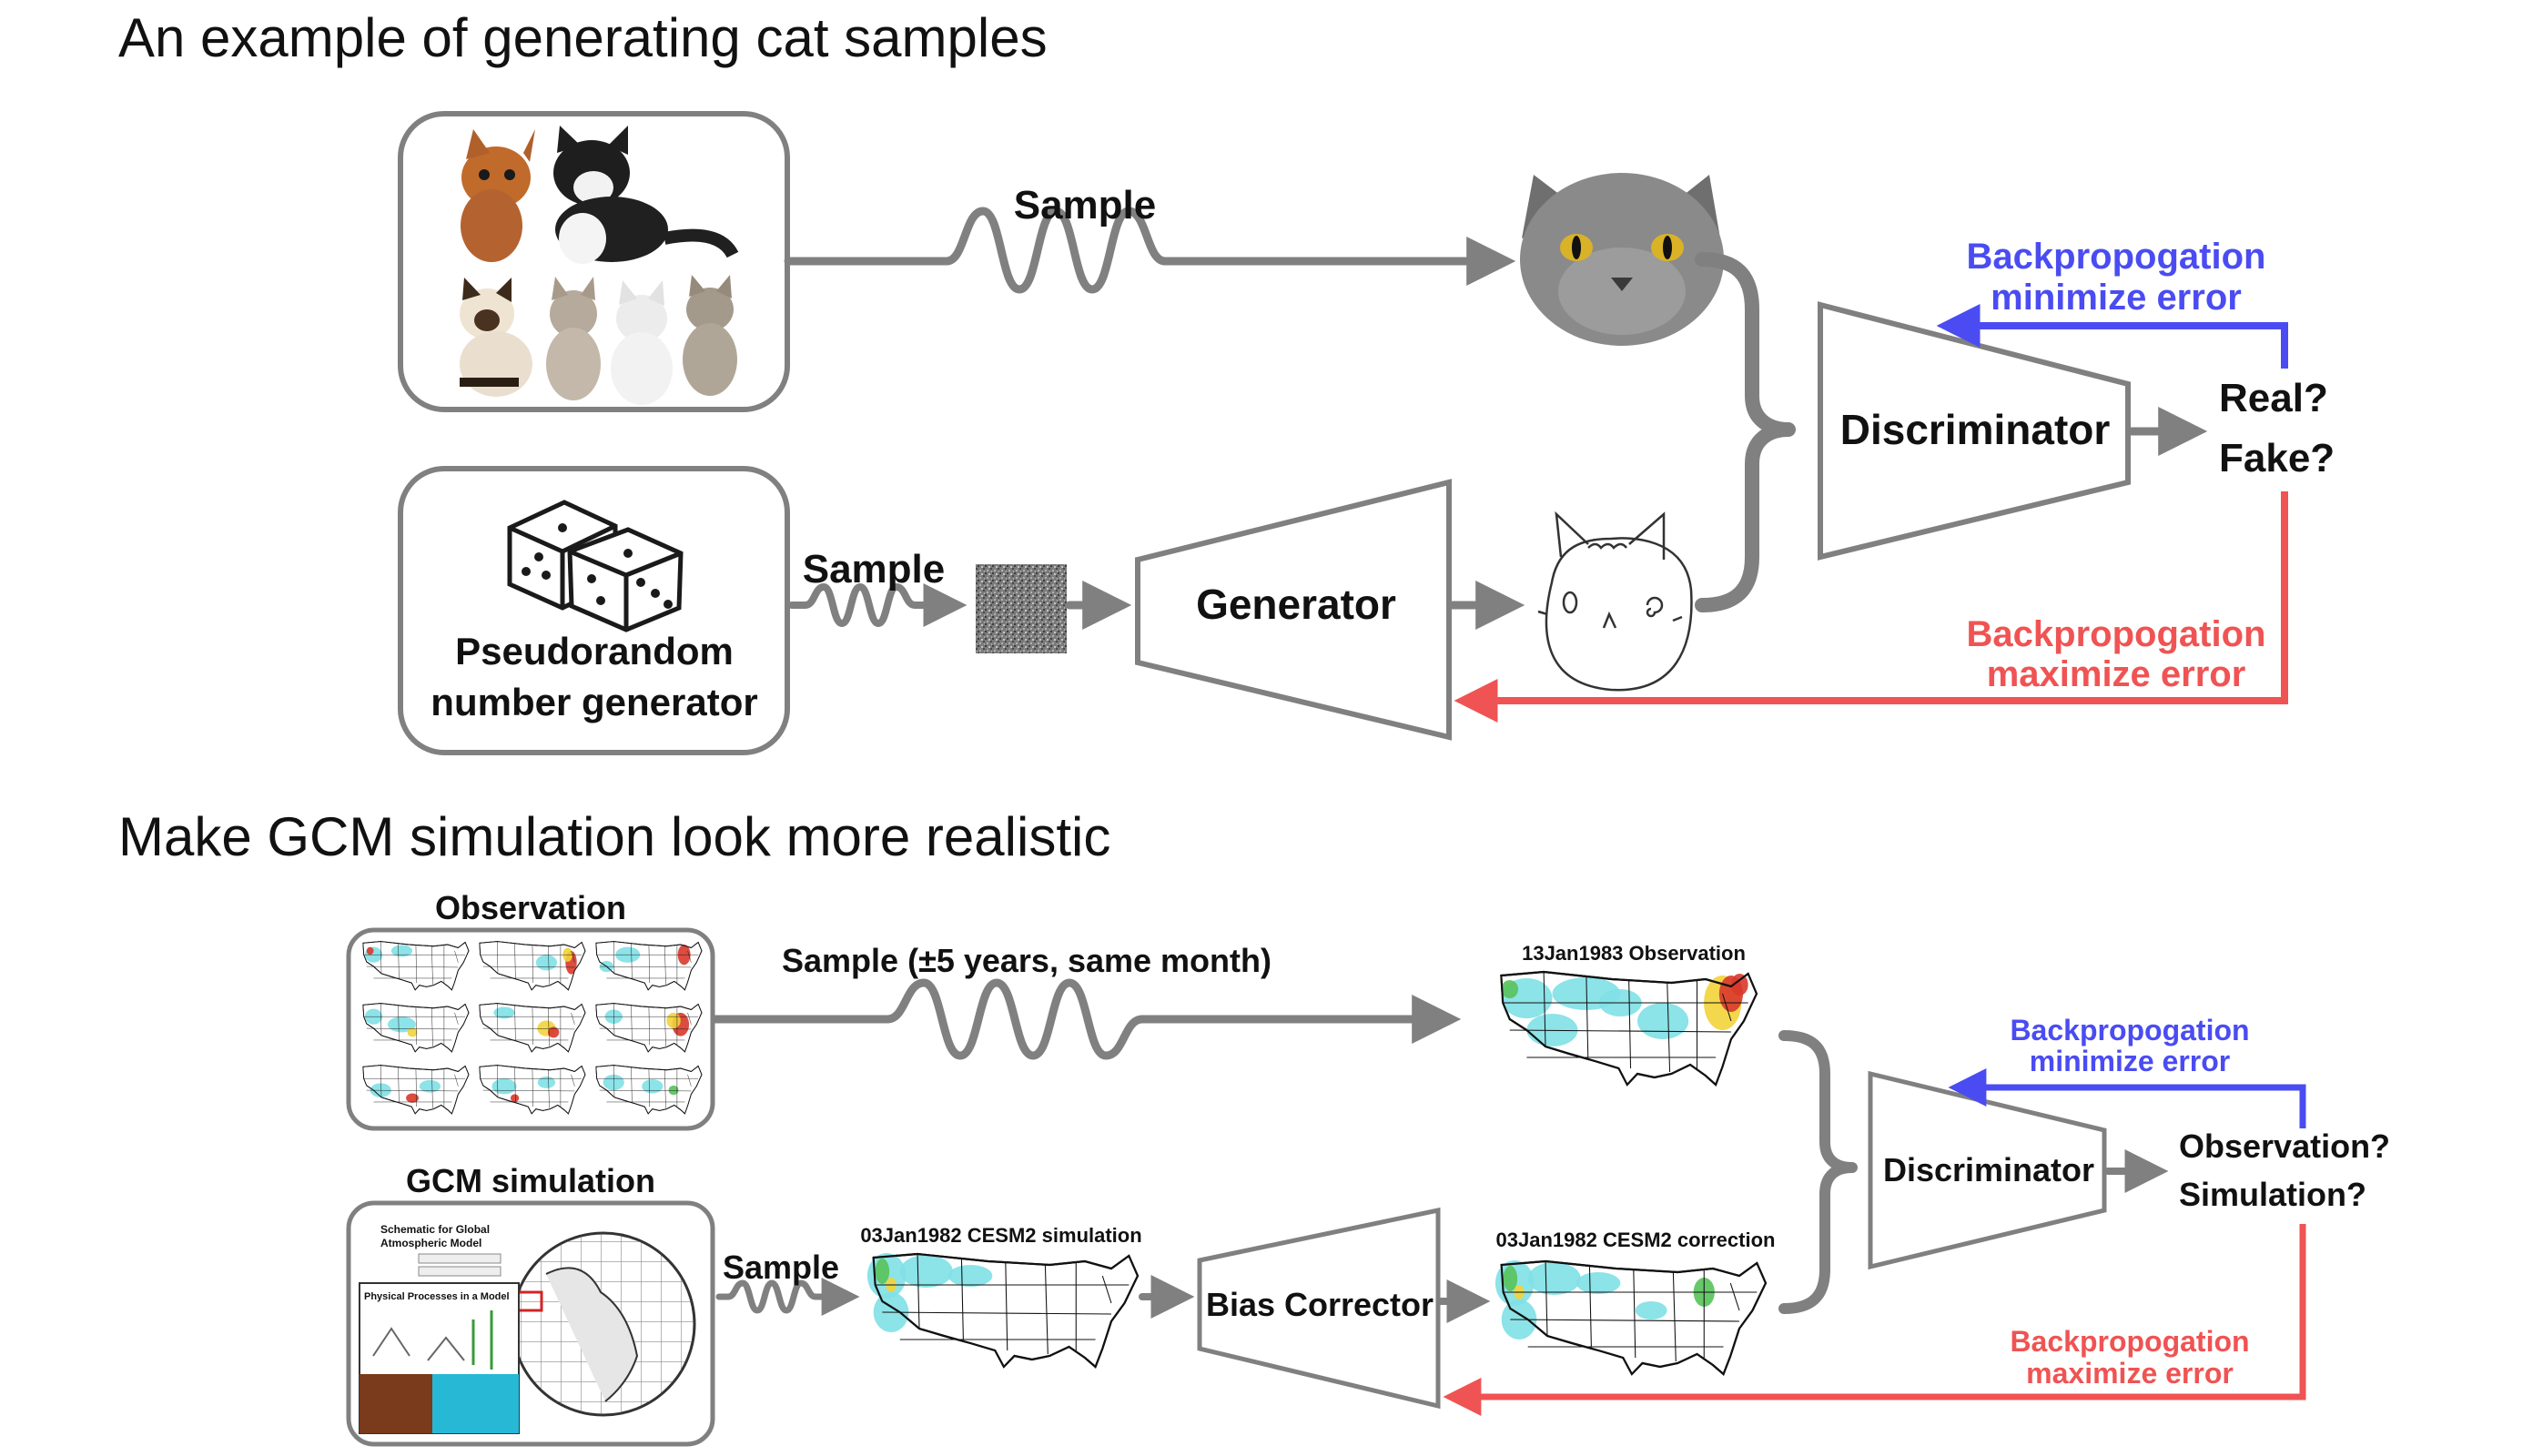  What do you see at coordinates (2277, 458) in the screenshot?
I see `top-decision-line2: Fake?` at bounding box center [2277, 458].